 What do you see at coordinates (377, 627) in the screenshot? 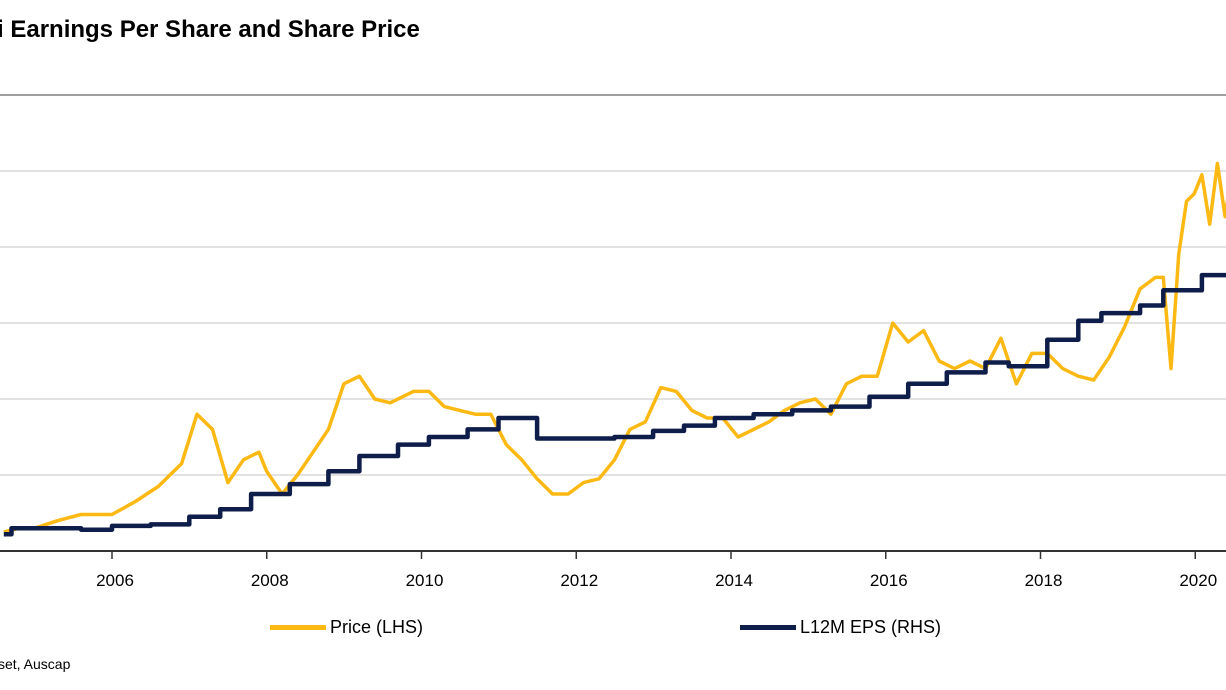
I see `price-legend-label: Price (LHS)` at bounding box center [377, 627].